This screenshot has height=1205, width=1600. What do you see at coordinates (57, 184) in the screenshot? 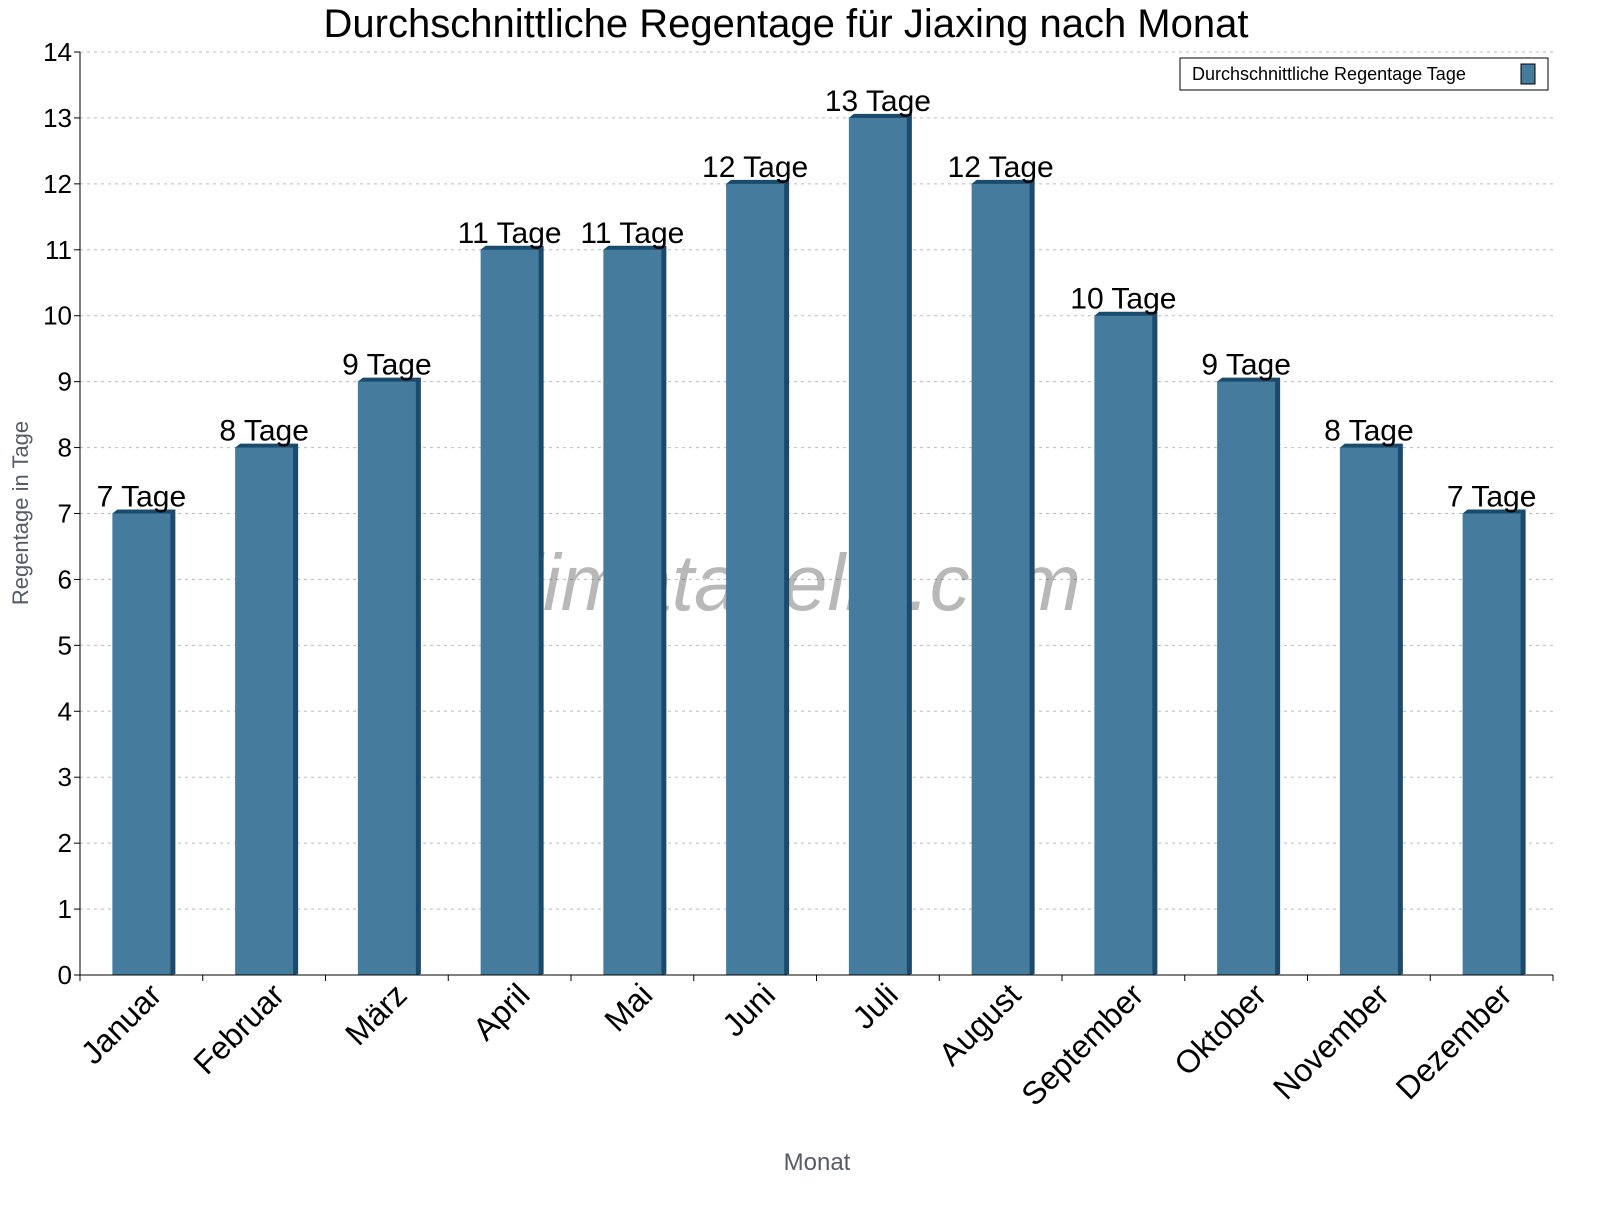
I see `y-tick-label: 12` at bounding box center [57, 184].